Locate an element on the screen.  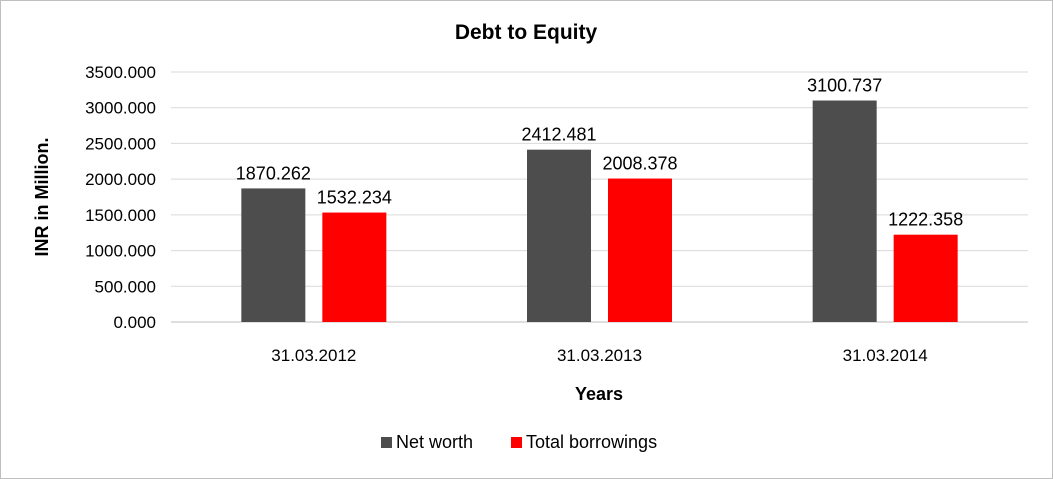
y-tick-label: 1000.000 is located at coordinates (120, 251).